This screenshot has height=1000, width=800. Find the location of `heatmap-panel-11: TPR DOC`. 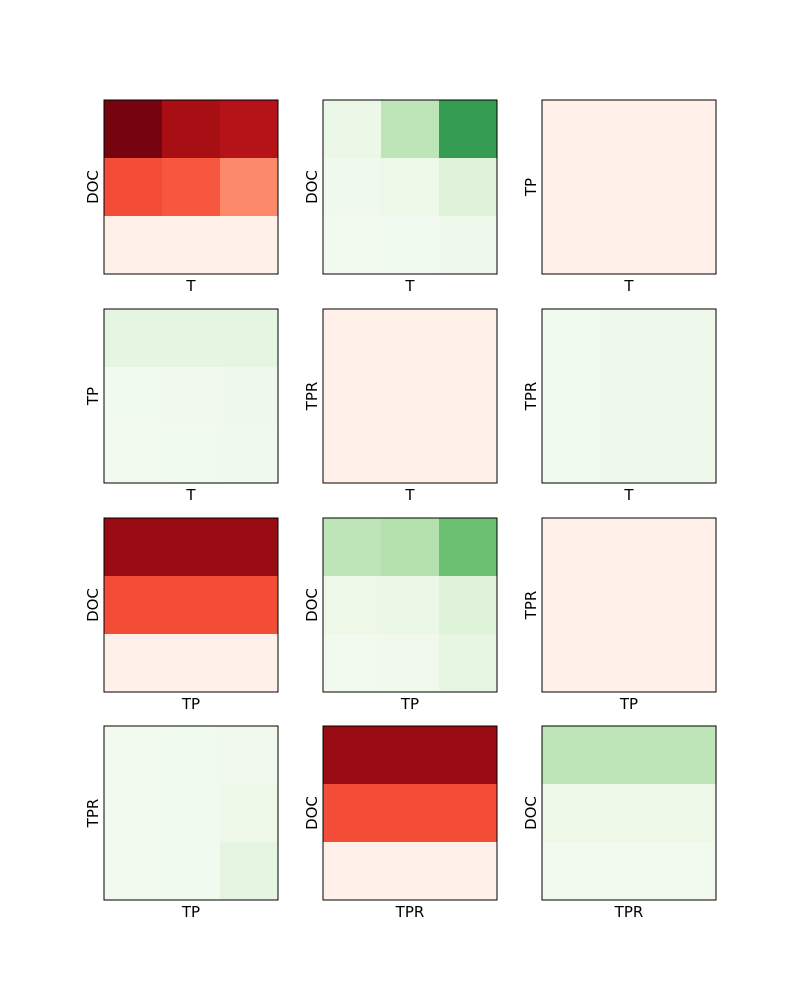

heatmap-panel-11: TPR DOC is located at coordinates (400, 823).